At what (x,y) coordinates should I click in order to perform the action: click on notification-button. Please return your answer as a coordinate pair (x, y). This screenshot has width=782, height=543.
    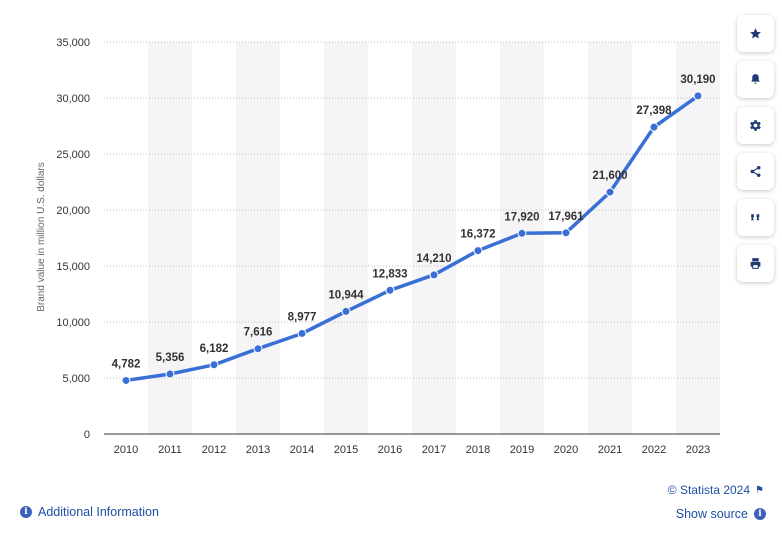
    Looking at the image, I should click on (755, 79).